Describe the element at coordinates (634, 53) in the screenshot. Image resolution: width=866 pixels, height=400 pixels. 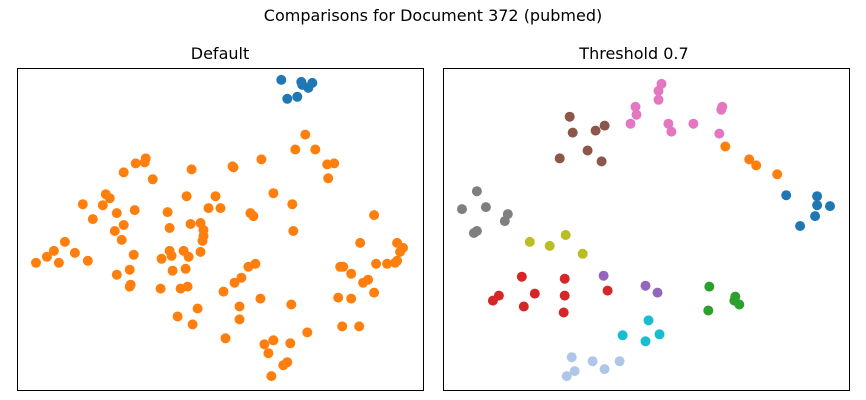
I see `panel-title-threshold: Threshold 0.7` at that location.